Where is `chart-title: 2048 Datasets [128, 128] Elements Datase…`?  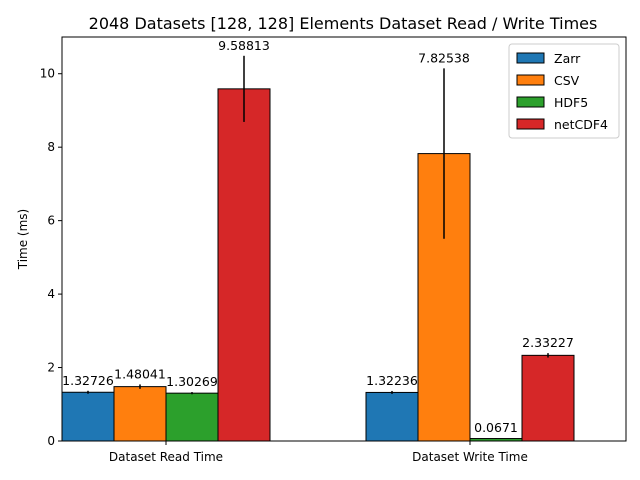
chart-title: 2048 Datasets [128, 128] Elements Datase… is located at coordinates (343, 23).